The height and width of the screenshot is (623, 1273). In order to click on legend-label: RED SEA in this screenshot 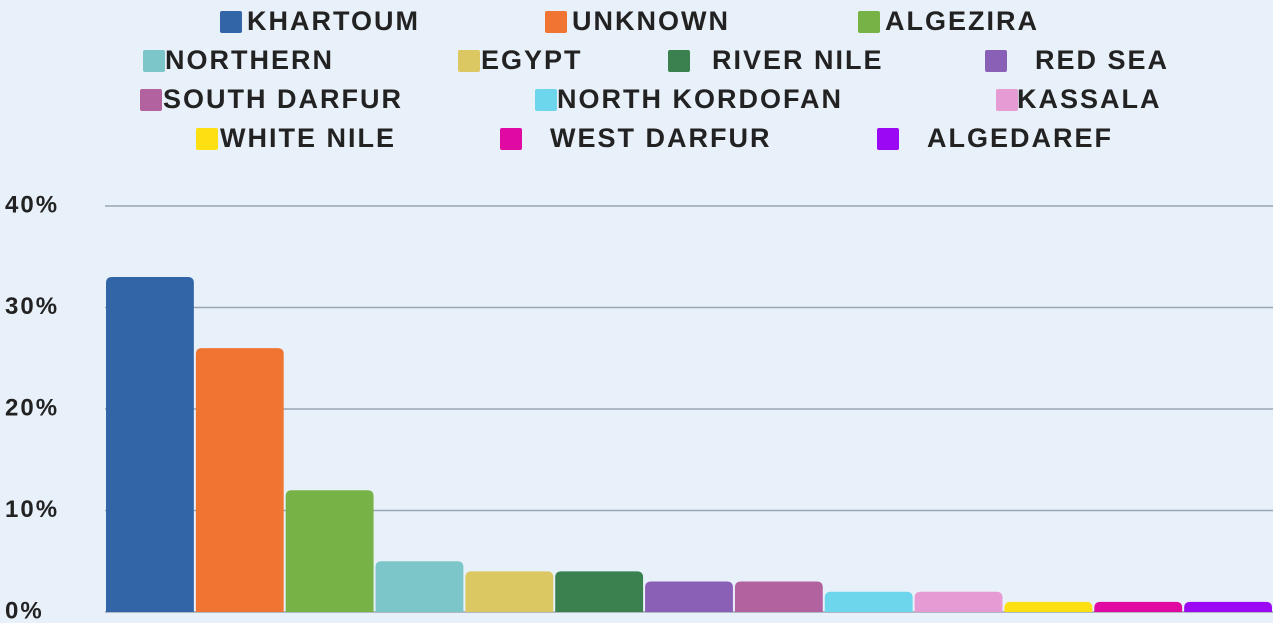, I will do `click(1102, 60)`.